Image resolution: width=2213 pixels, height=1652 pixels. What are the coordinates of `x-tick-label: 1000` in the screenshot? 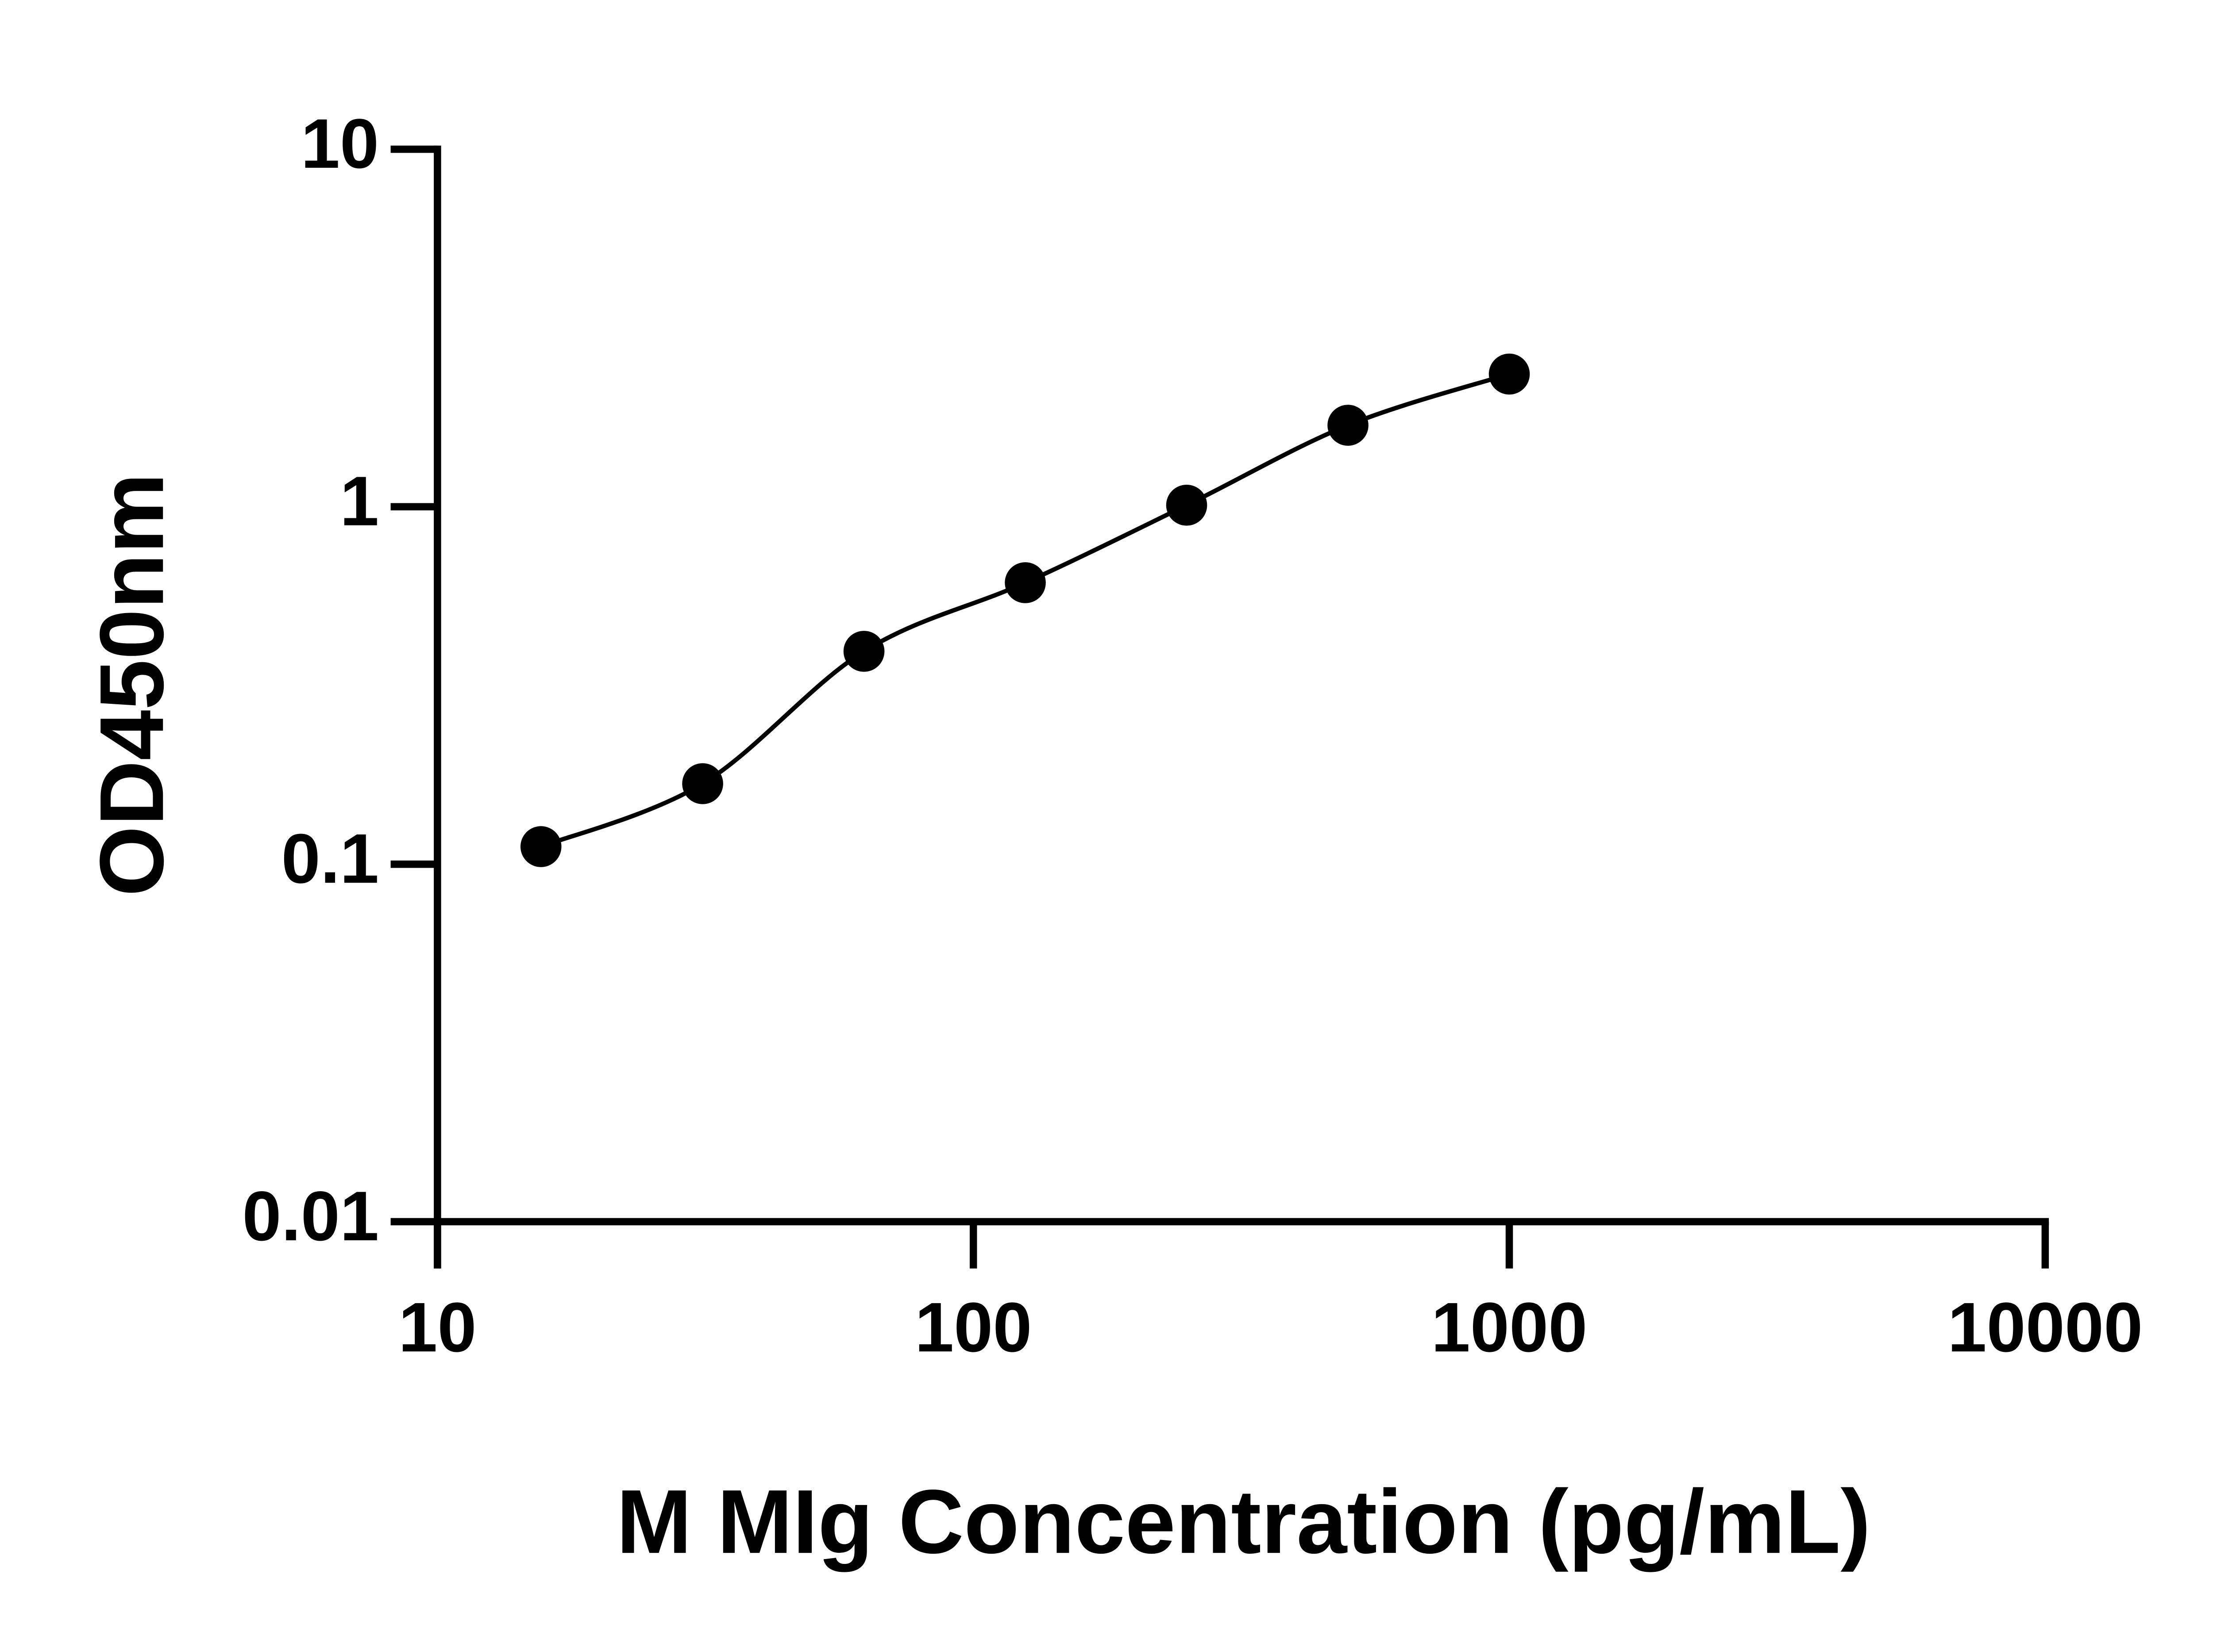 It's located at (1509, 1327).